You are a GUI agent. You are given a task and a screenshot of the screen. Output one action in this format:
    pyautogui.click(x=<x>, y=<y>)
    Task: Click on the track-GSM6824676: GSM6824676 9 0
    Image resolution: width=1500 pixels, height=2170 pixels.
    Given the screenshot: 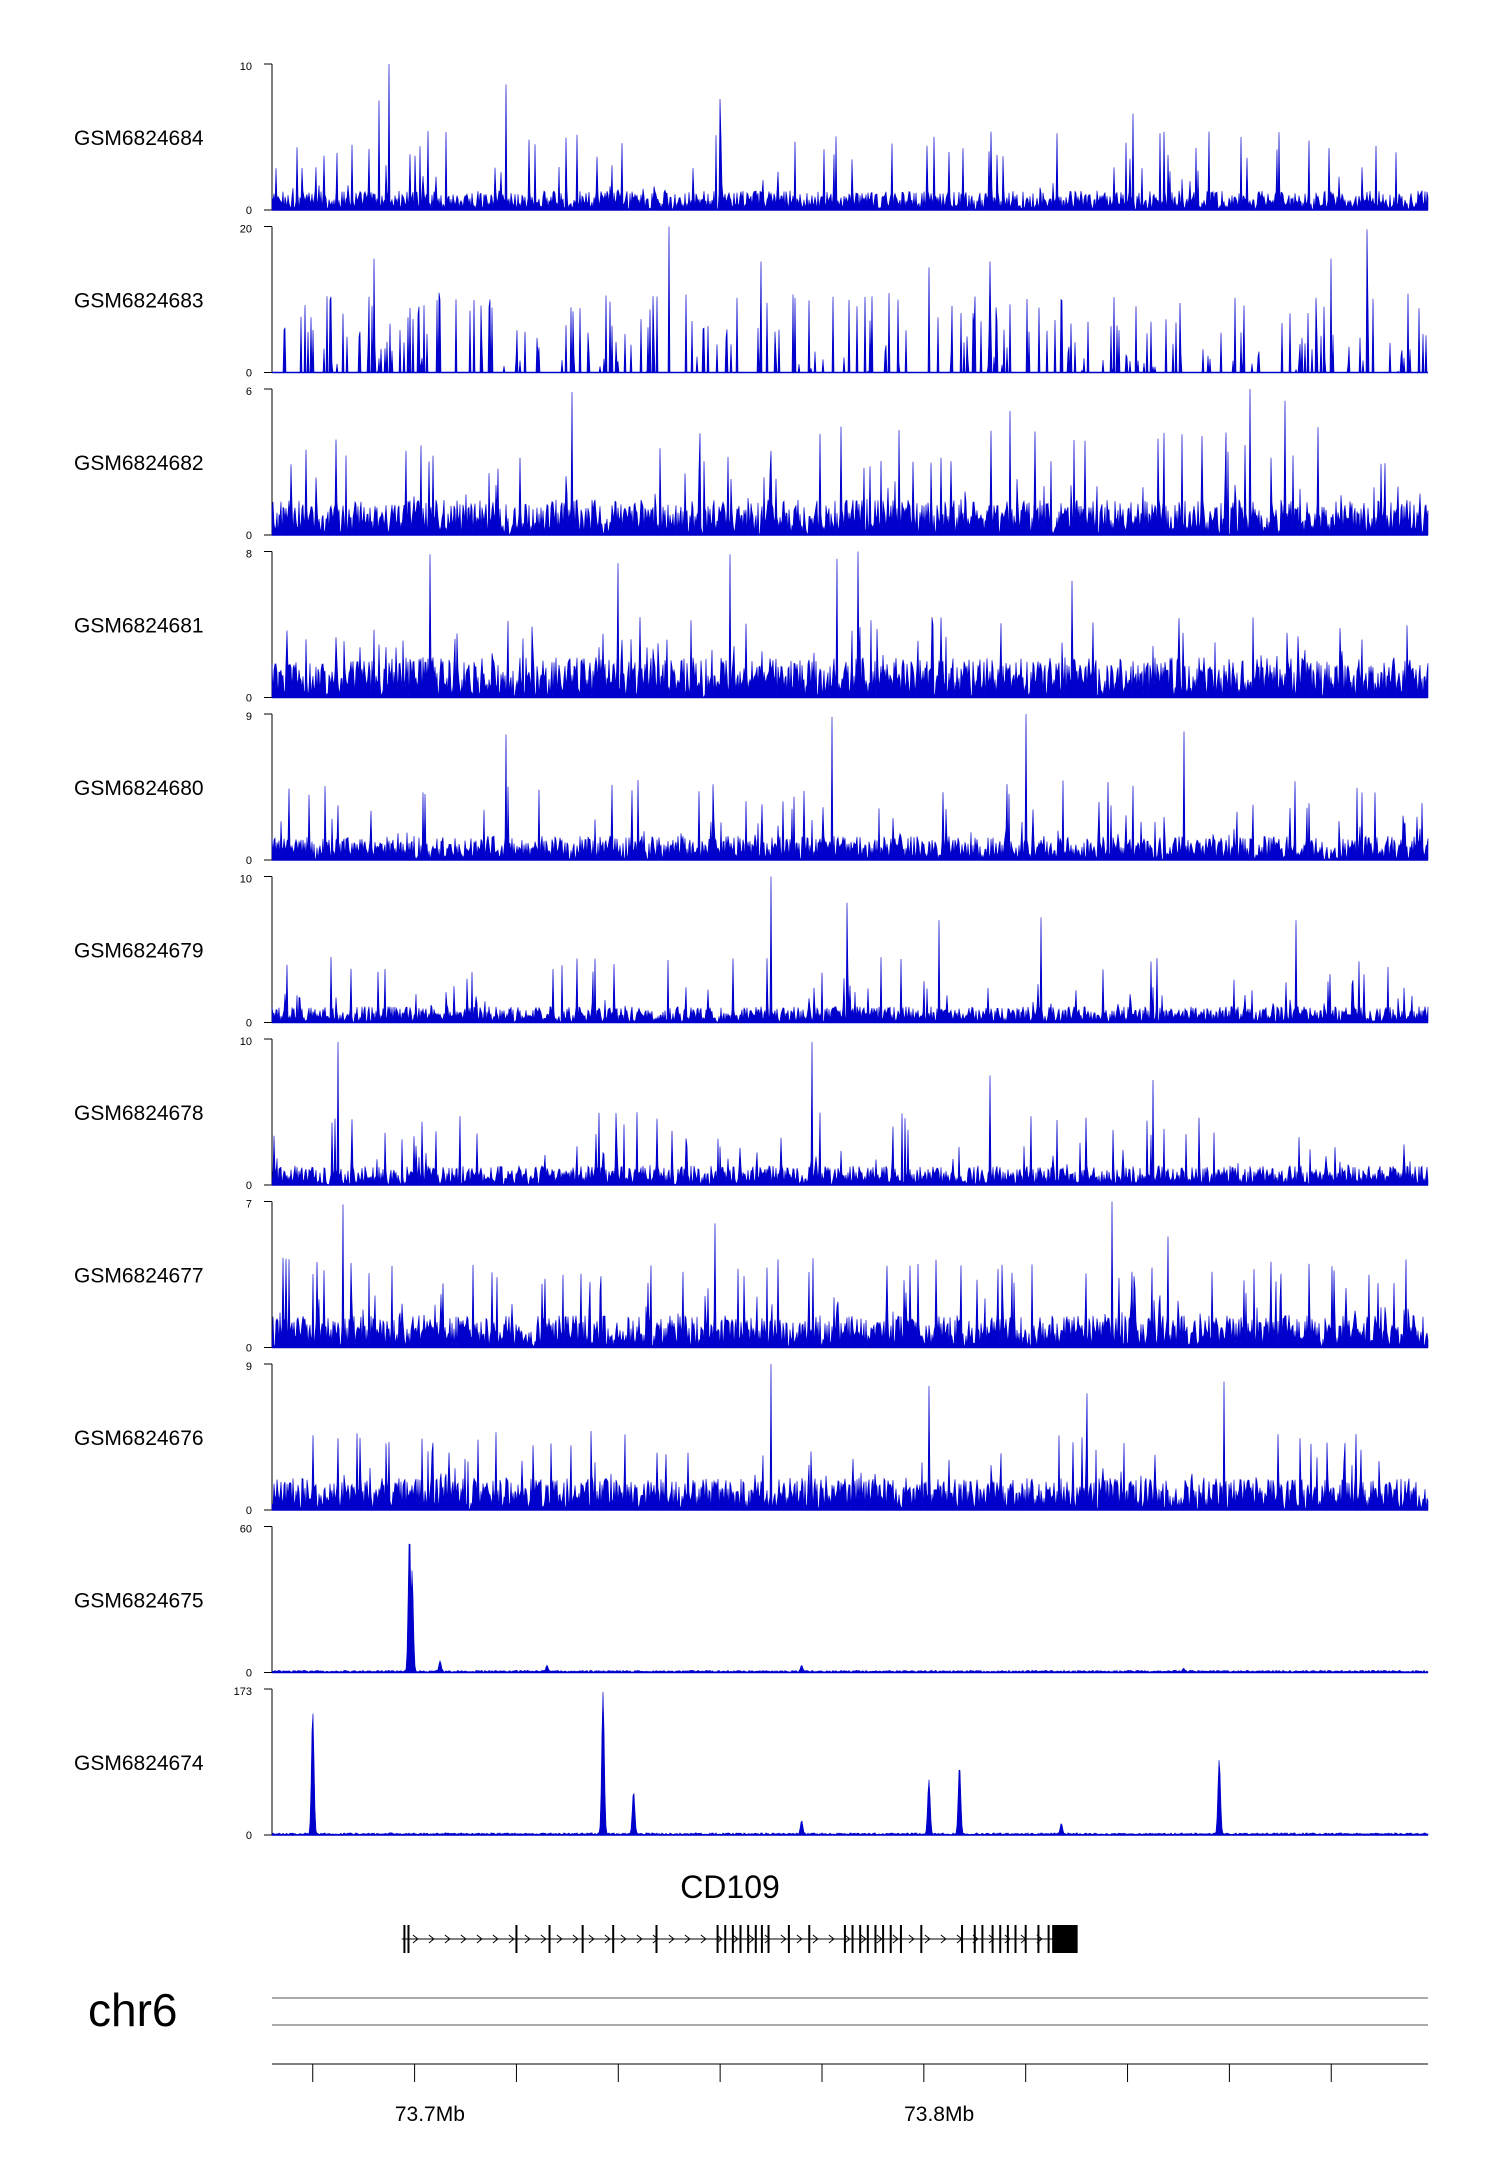 What is the action you would take?
    pyautogui.click(x=751, y=1439)
    